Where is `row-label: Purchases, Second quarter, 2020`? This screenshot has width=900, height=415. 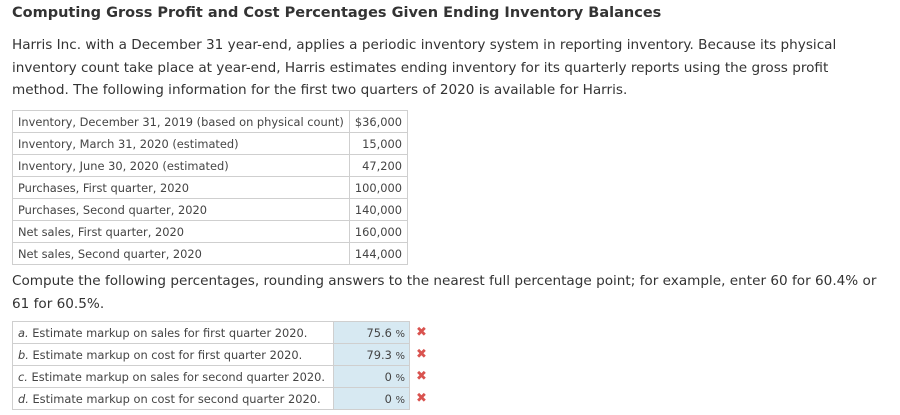 row-label: Purchases, Second quarter, 2020 is located at coordinates (181, 209).